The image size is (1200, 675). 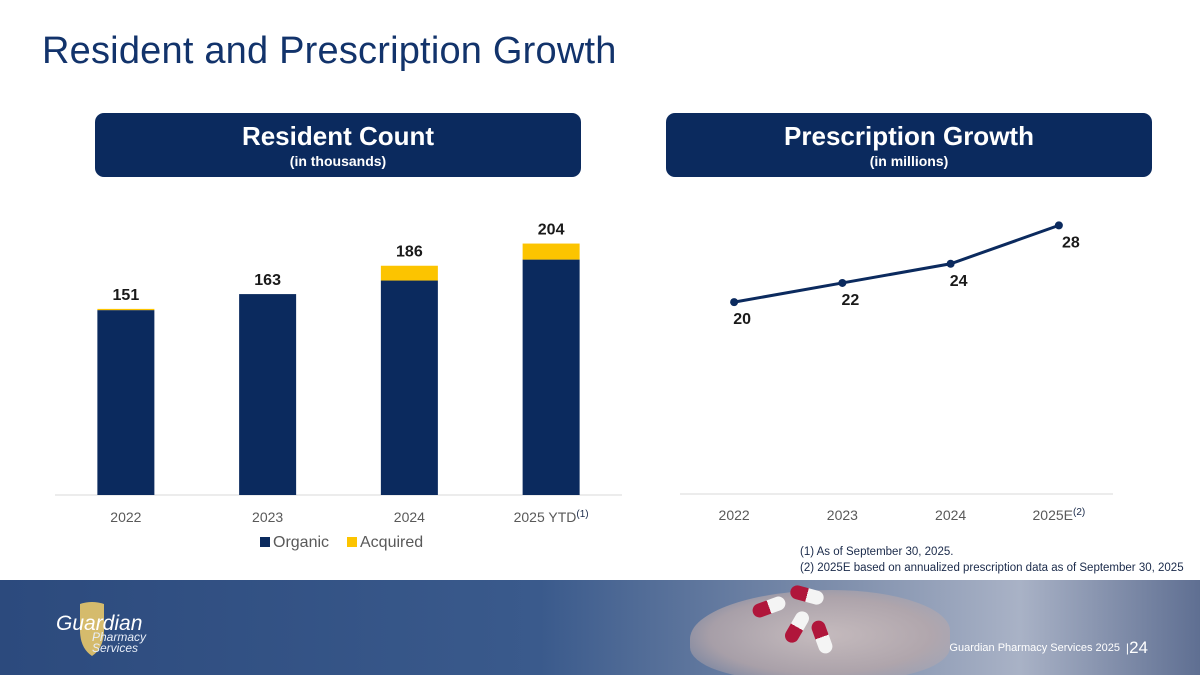 What do you see at coordinates (742, 319) in the screenshot?
I see `prescription-data-label: 20` at bounding box center [742, 319].